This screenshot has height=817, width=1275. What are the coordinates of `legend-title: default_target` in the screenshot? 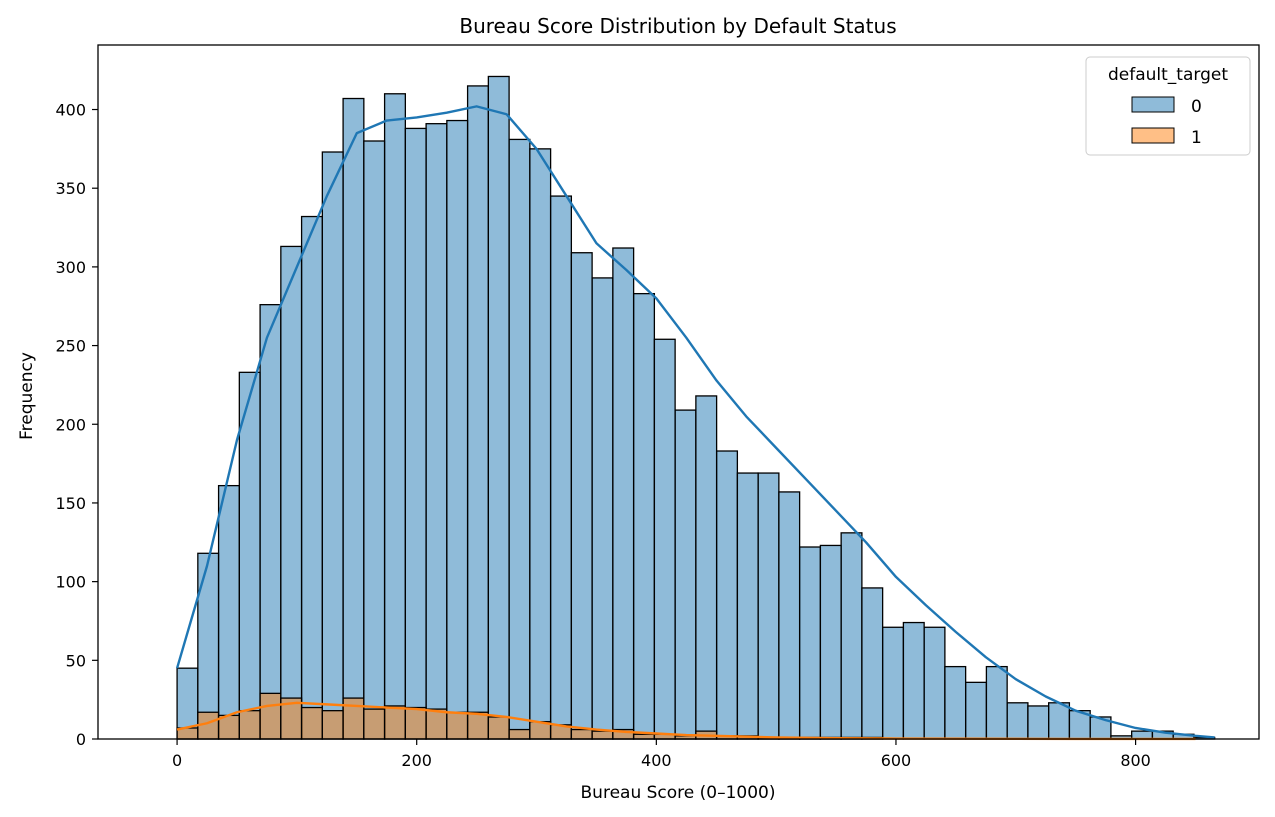 It's located at (1168, 75).